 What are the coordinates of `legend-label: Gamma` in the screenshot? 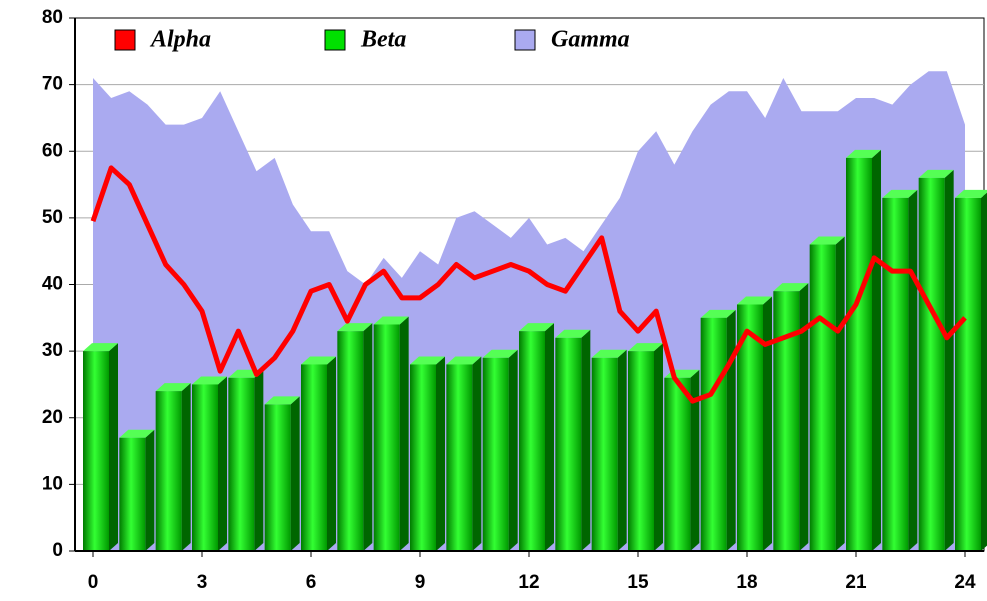 It's located at (590, 40).